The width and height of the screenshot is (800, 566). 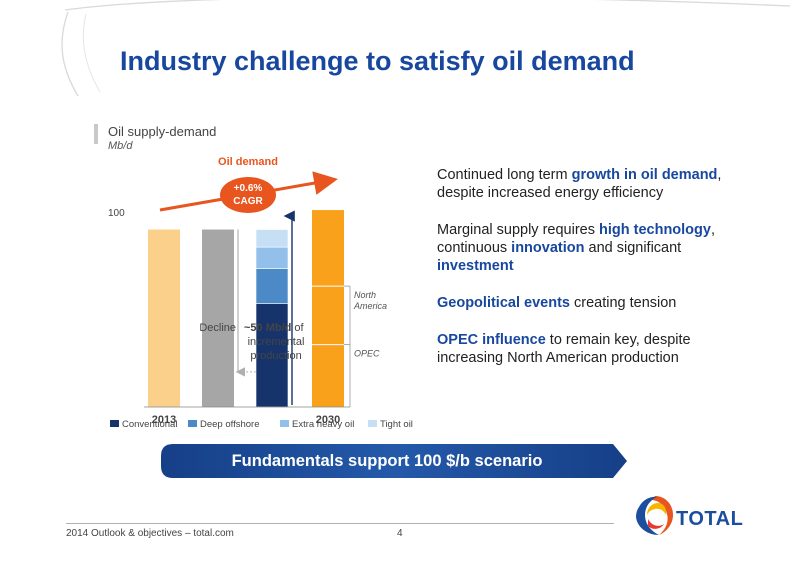 What do you see at coordinates (272, 238) in the screenshot?
I see `bar-incremental-tight-oil` at bounding box center [272, 238].